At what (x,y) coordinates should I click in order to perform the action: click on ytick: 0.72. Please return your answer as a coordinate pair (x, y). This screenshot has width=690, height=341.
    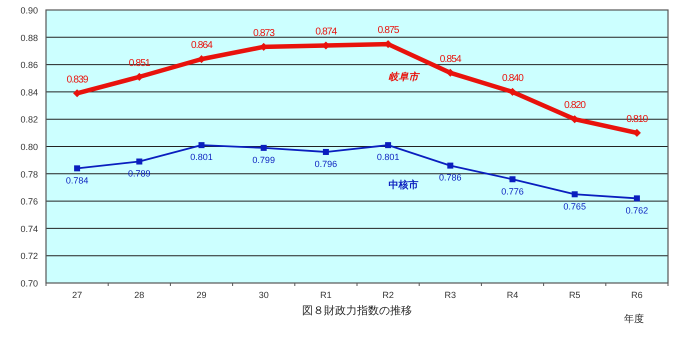
    Looking at the image, I should click on (29, 256).